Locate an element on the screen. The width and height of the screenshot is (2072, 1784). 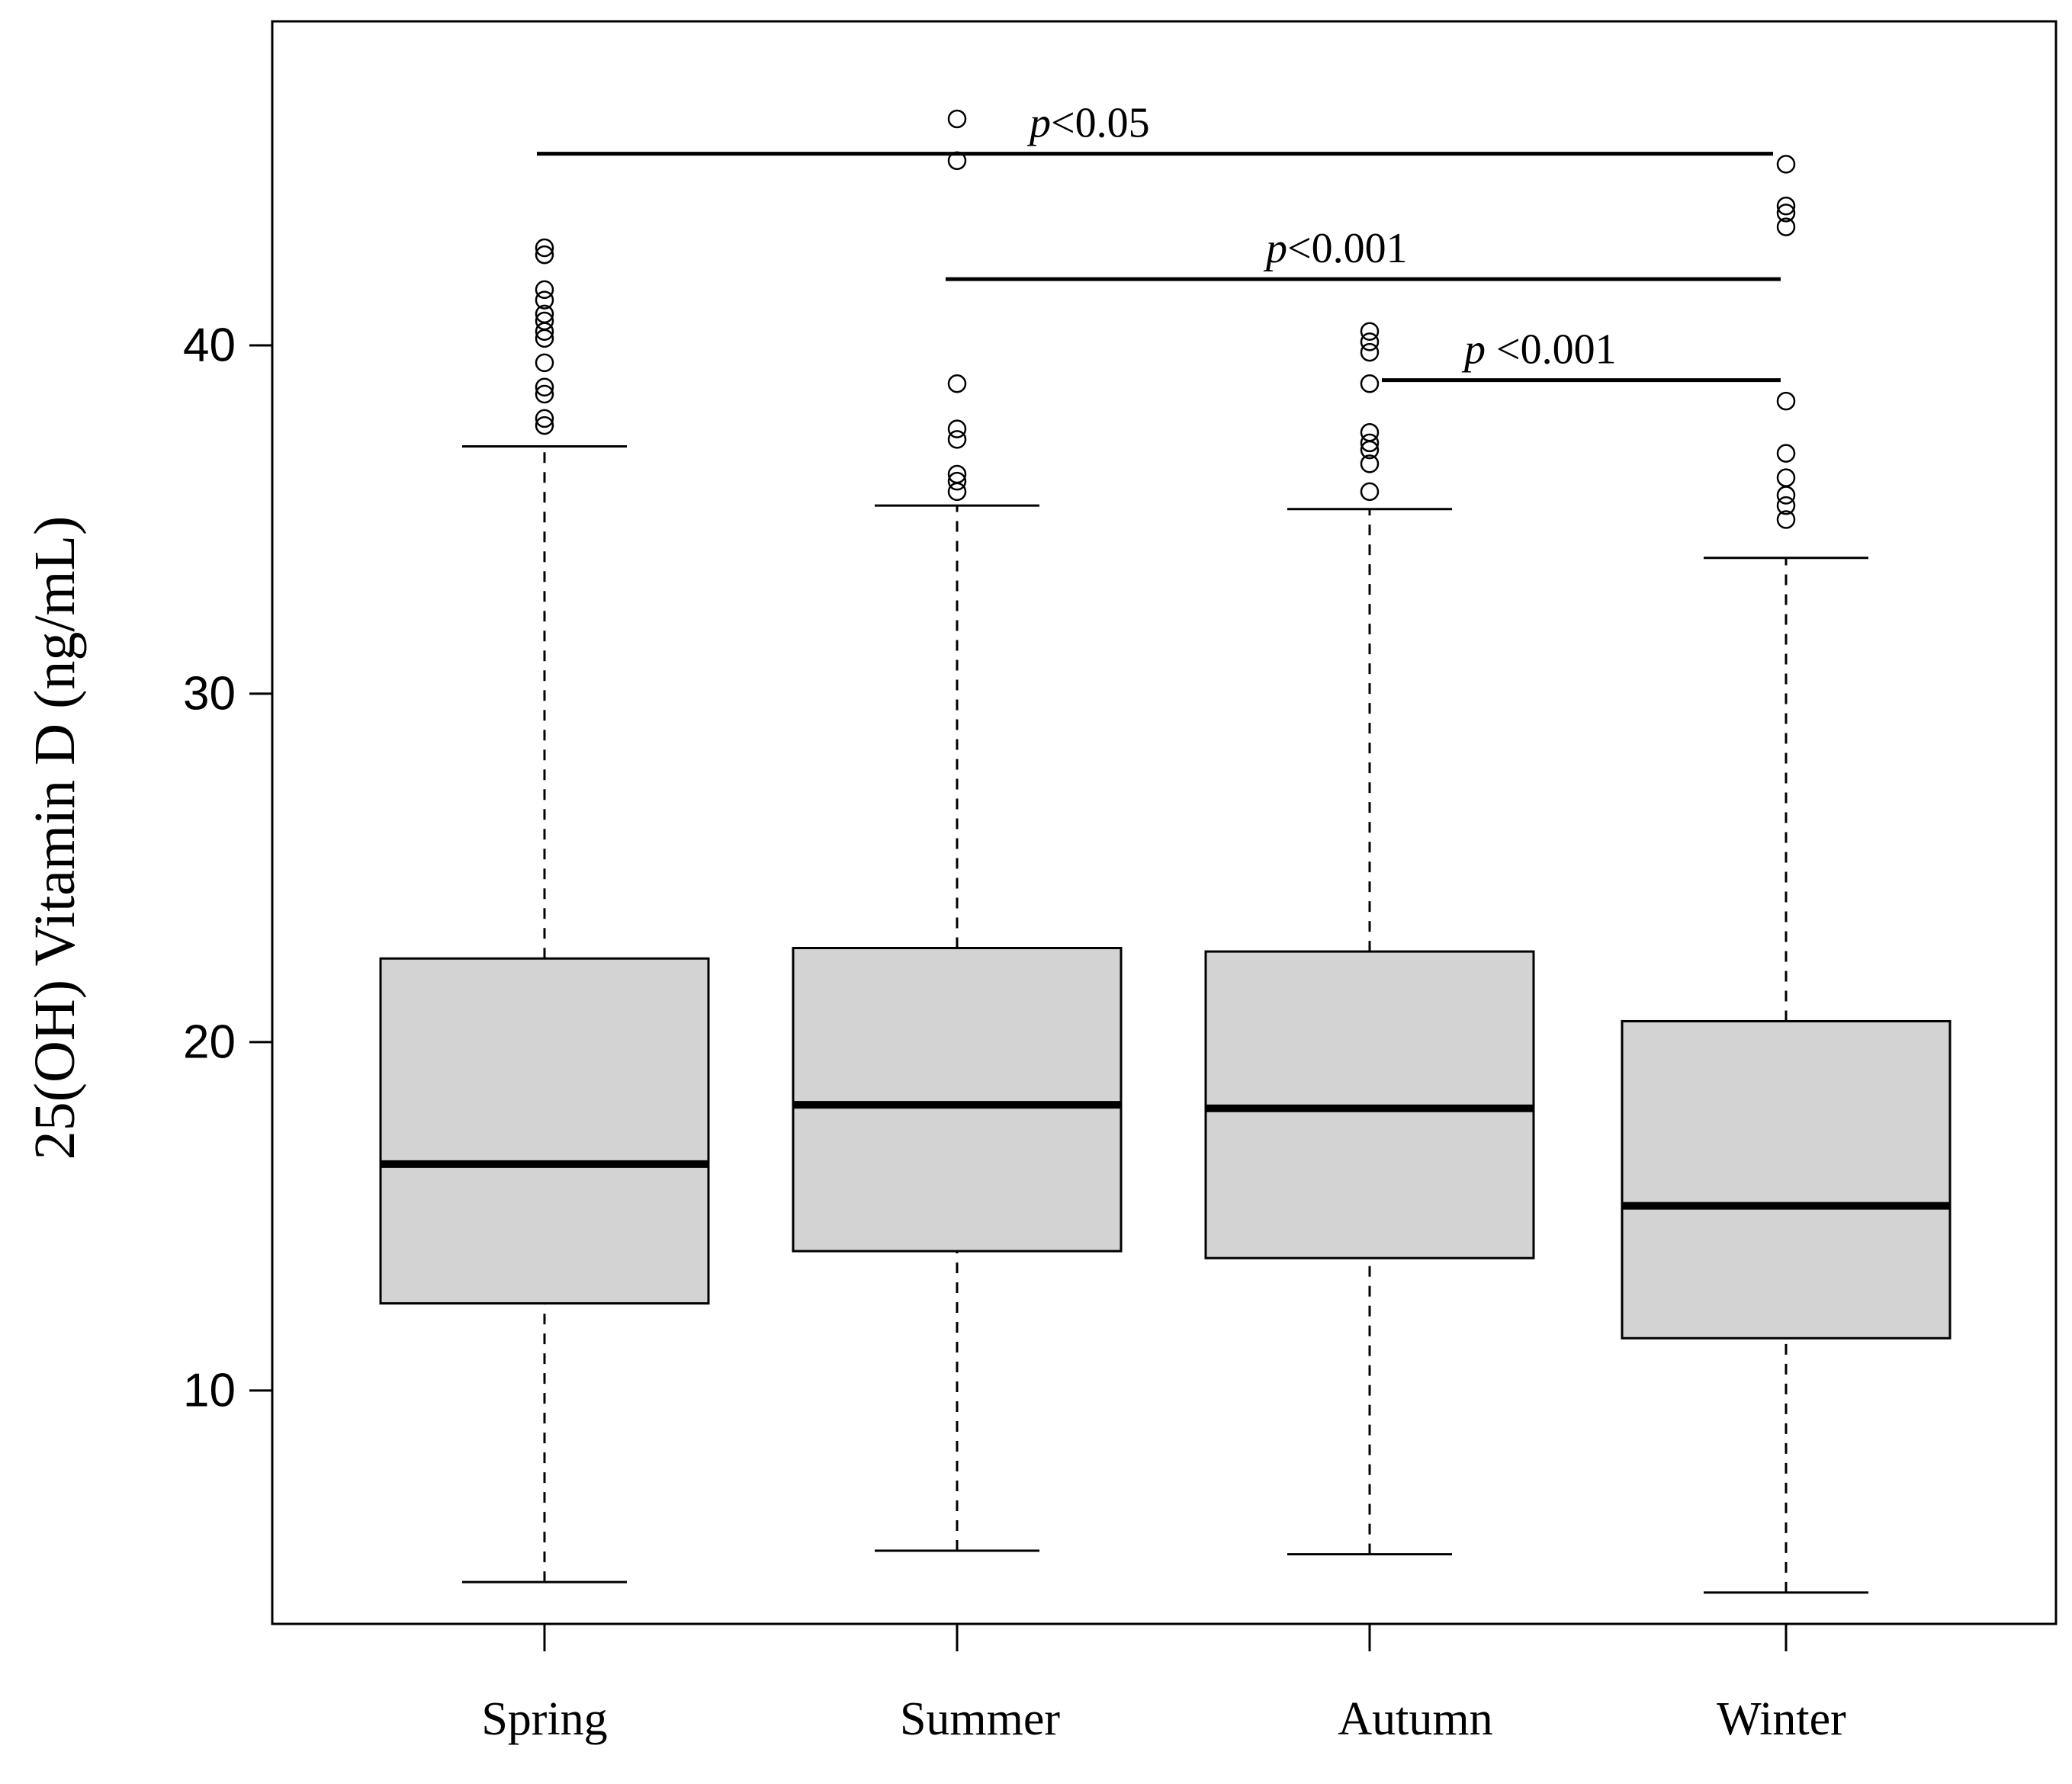
comparison-label-spring-winter: p<0.05 is located at coordinates (1088, 123).